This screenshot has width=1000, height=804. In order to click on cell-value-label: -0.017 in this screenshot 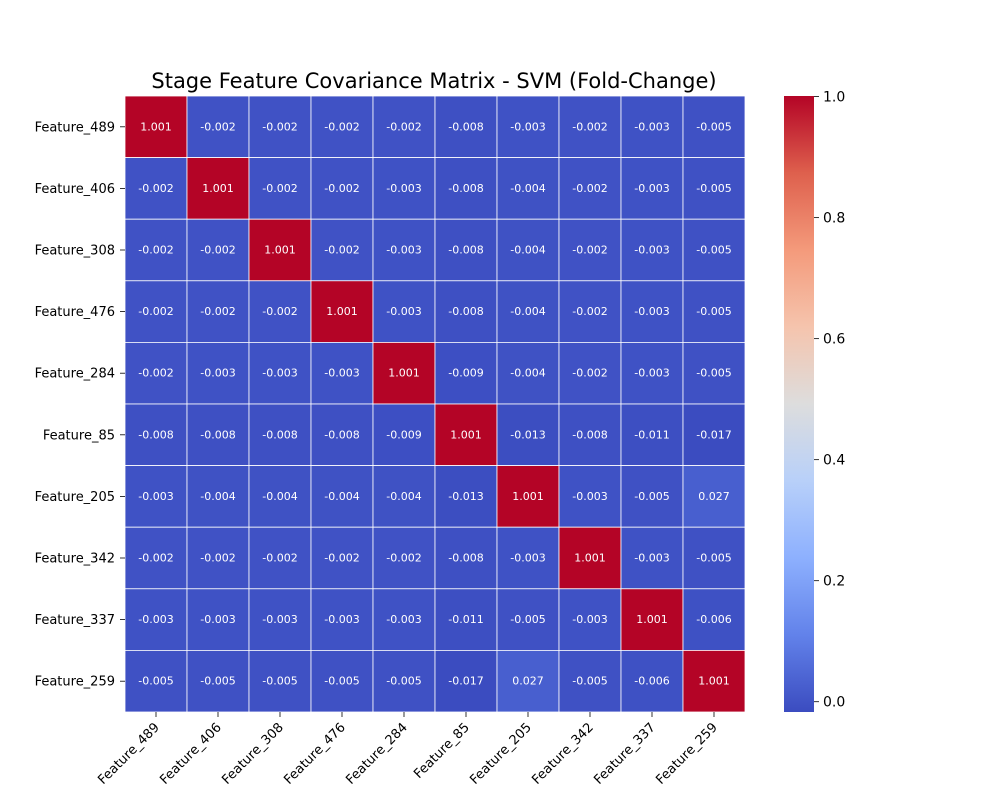, I will do `click(713, 434)`.